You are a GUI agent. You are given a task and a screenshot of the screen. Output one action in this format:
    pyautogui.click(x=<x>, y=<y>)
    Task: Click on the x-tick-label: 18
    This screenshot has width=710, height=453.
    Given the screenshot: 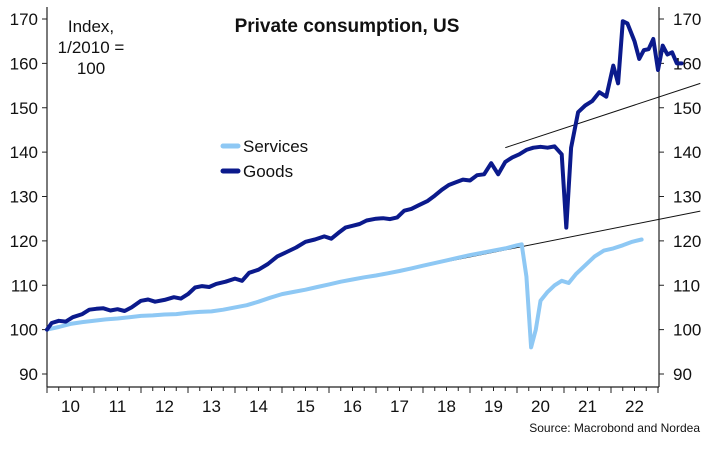 What is the action you would take?
    pyautogui.click(x=446, y=406)
    